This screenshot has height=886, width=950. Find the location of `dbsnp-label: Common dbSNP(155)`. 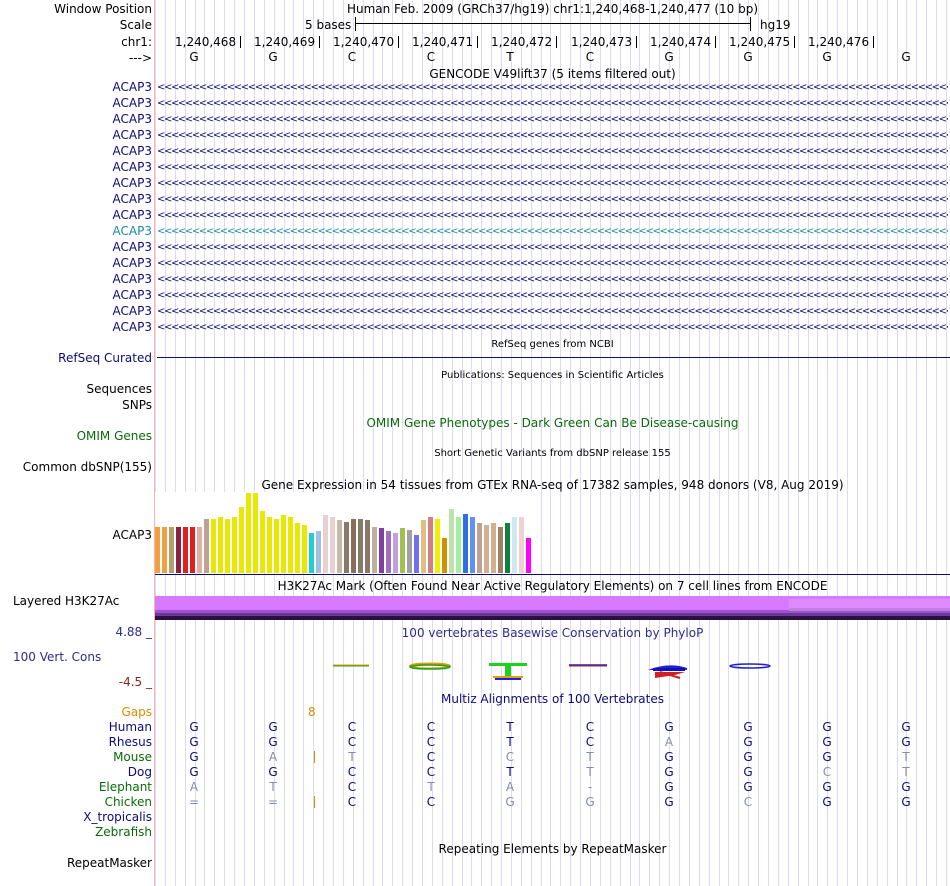

dbsnp-label: Common dbSNP(155) is located at coordinates (87, 467).